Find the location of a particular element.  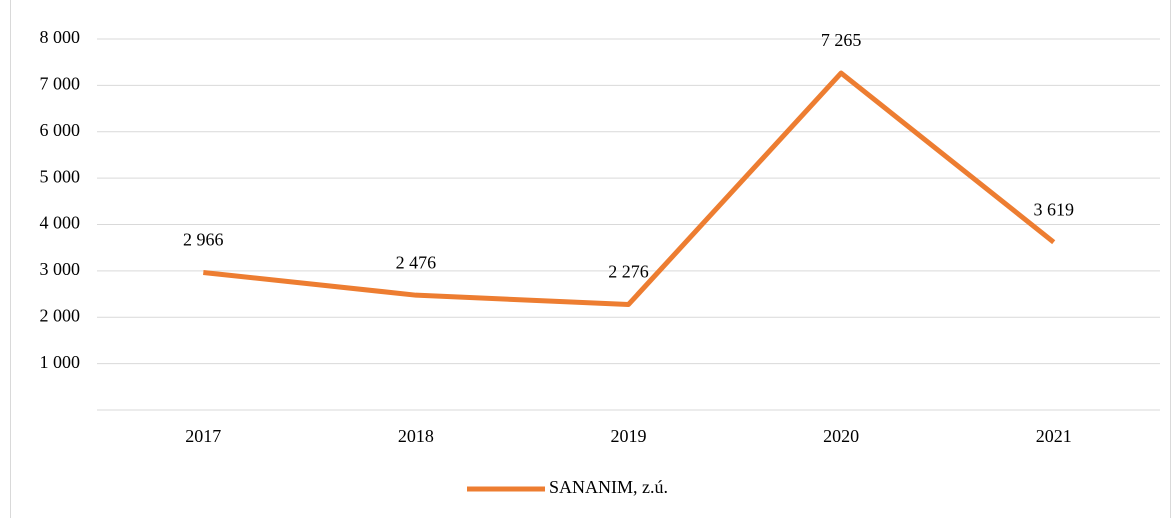

data-label: 3 619 is located at coordinates (1053, 209).